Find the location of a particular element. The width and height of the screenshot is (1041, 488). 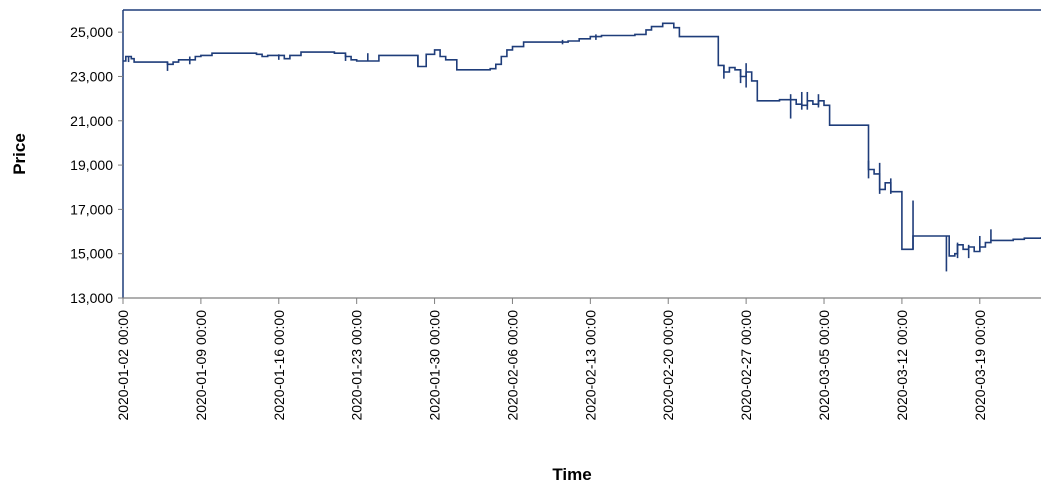

x-tick-label: 2020-01-09 00:00 is located at coordinates (201, 365).